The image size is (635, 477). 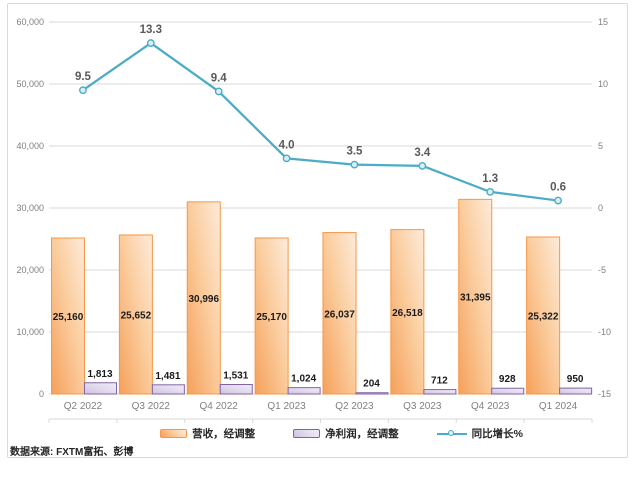 I want to click on y-axis-label-left: 50,000, so click(x=30, y=84).